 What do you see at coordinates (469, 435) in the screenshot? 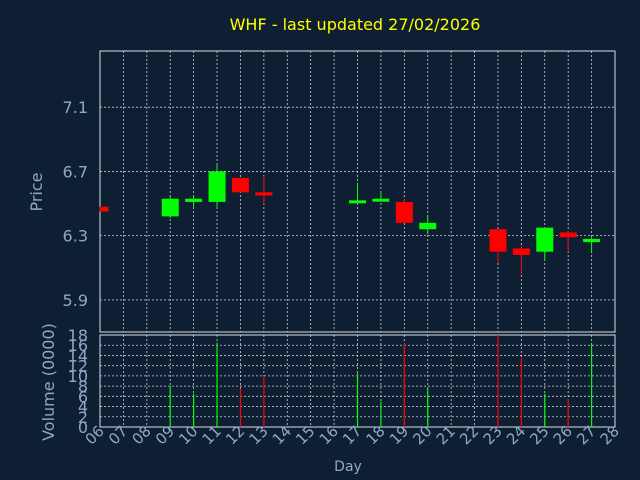
I see `x-tick-label: 22` at bounding box center [469, 435].